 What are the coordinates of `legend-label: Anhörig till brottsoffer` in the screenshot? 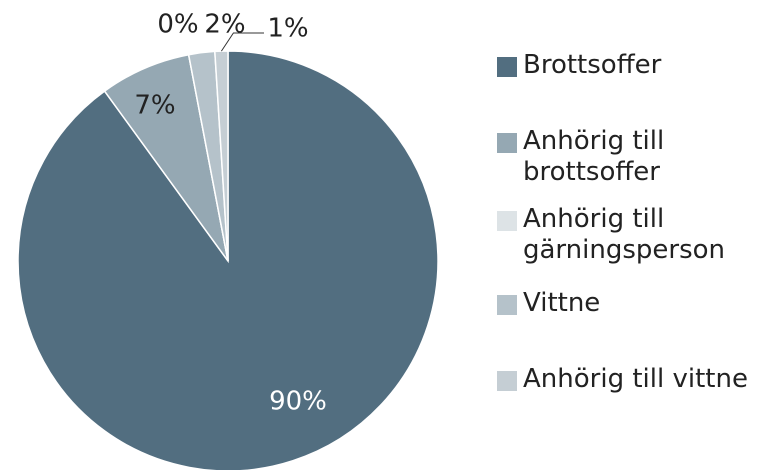 It's located at (594, 156).